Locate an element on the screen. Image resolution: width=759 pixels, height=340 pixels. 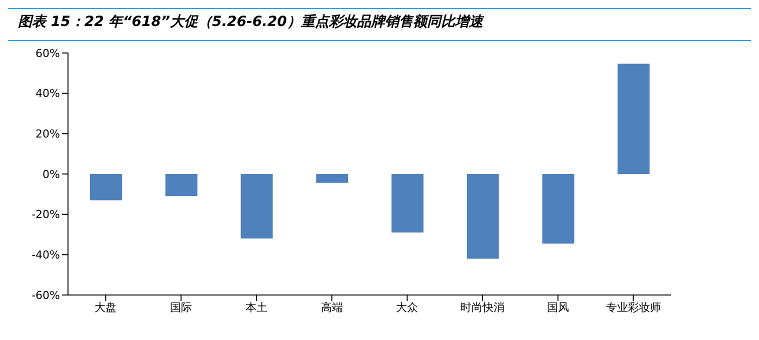
x-tick-label: 国风 is located at coordinates (557, 307).